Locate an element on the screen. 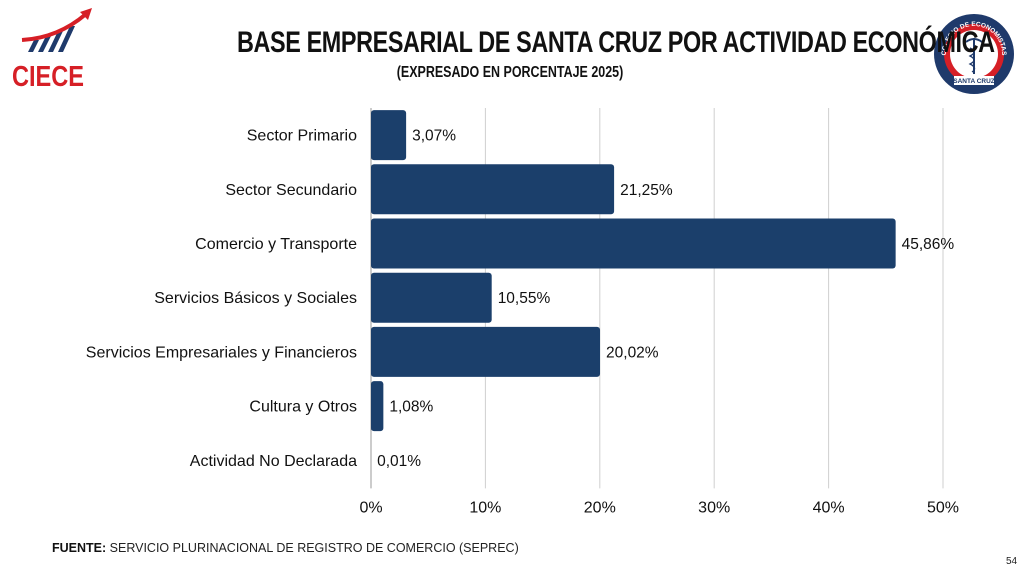 This screenshot has width=1024, height=569. seal-bottom-text: SANTA CRUZ is located at coordinates (974, 81).